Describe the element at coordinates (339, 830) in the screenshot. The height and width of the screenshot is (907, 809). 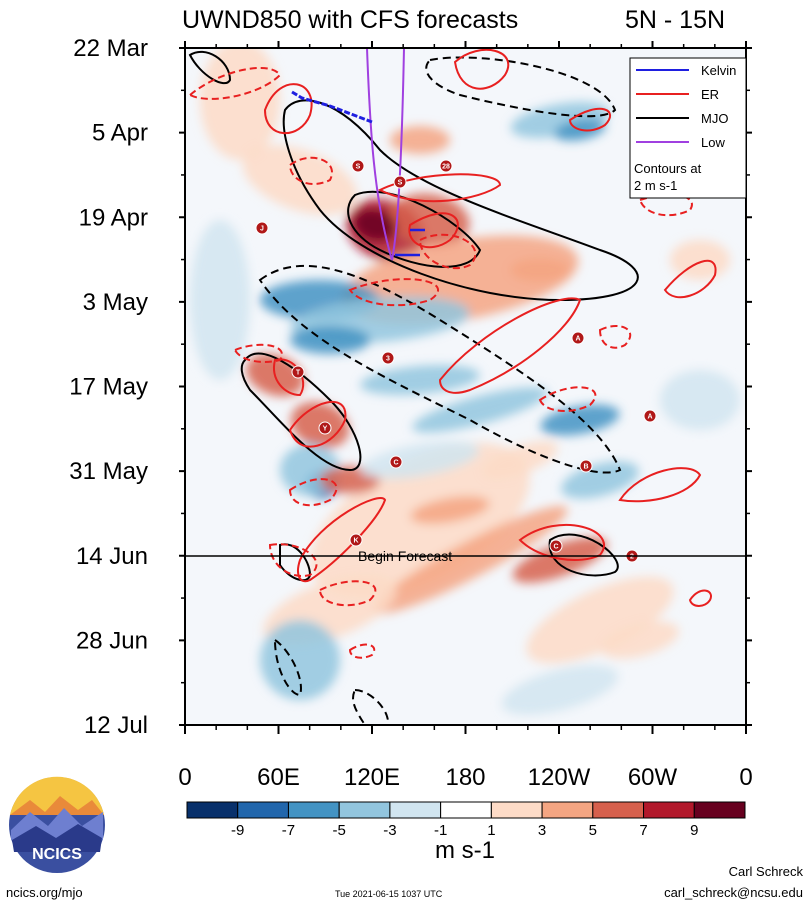
I see `colorbar-tick-label: -5` at that location.